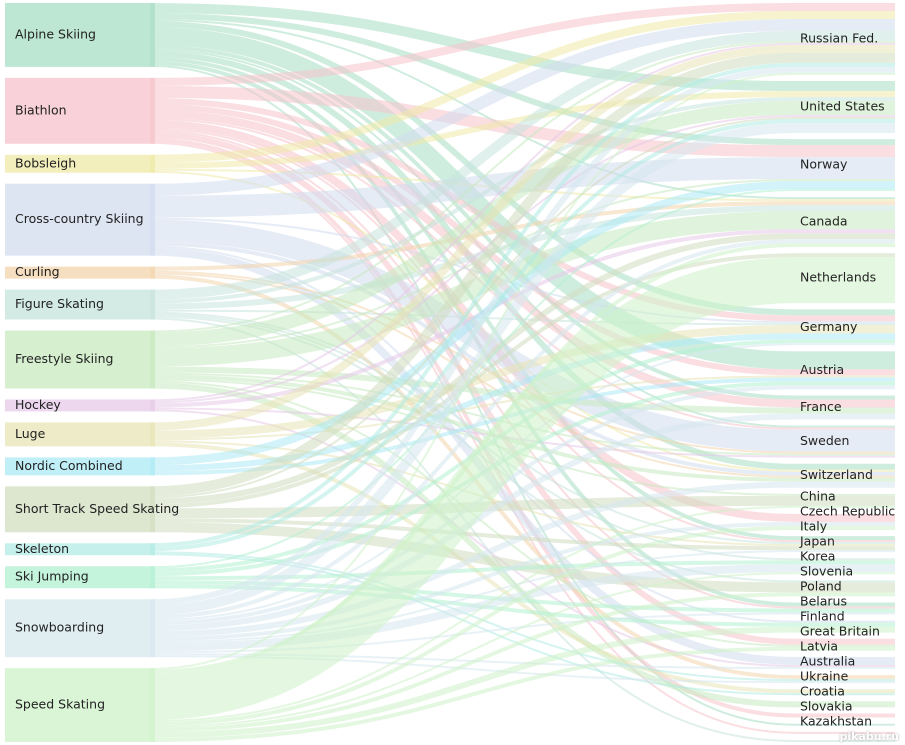  I want to click on target-label: Russian Fed., so click(839, 37).